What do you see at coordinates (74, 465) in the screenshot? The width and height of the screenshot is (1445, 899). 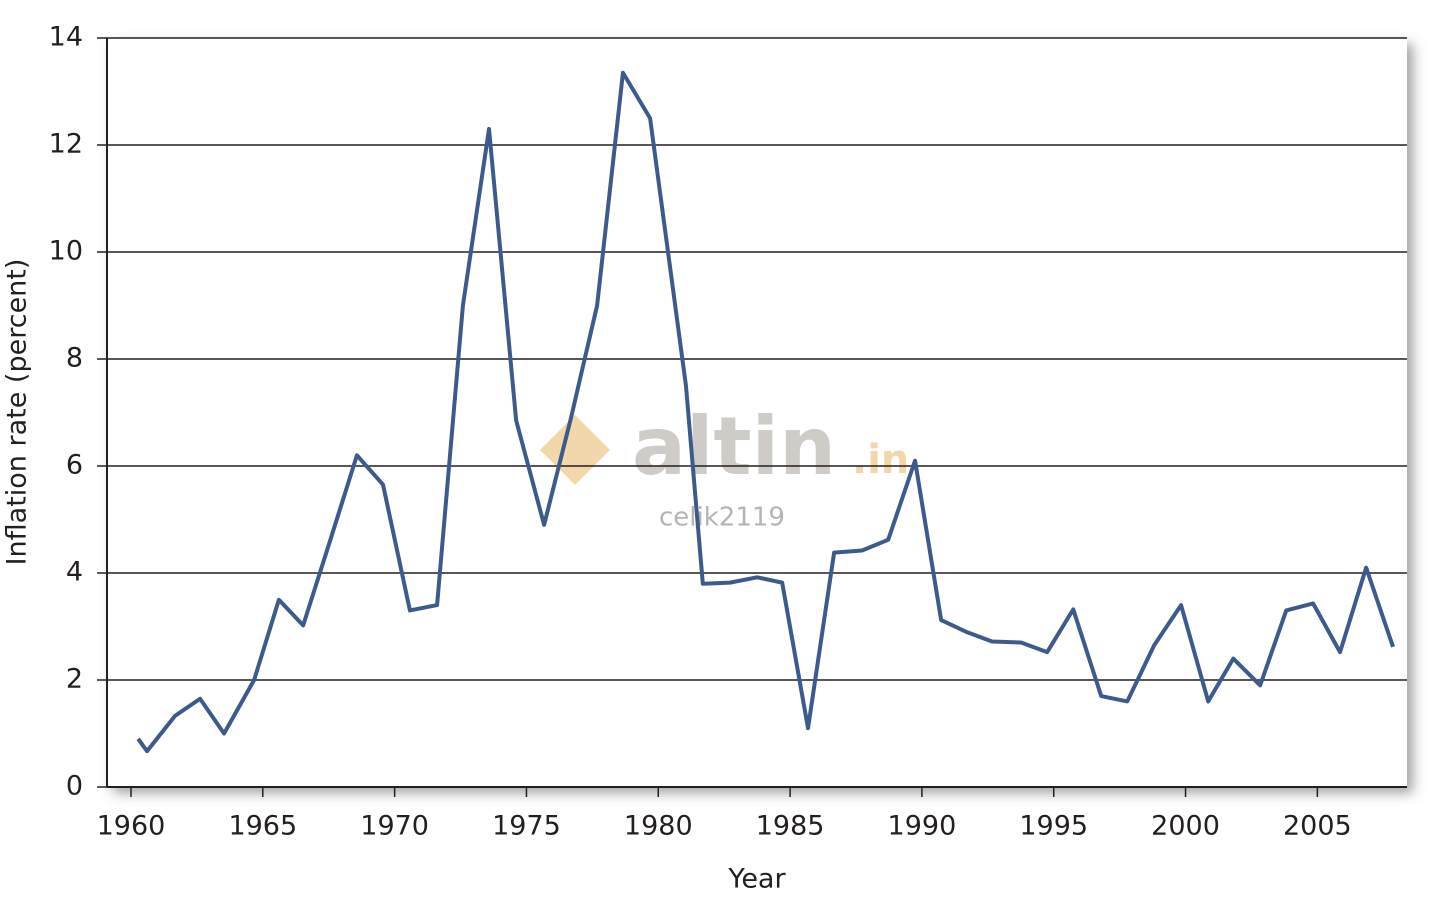 I see `y-tick-label: 6` at bounding box center [74, 465].